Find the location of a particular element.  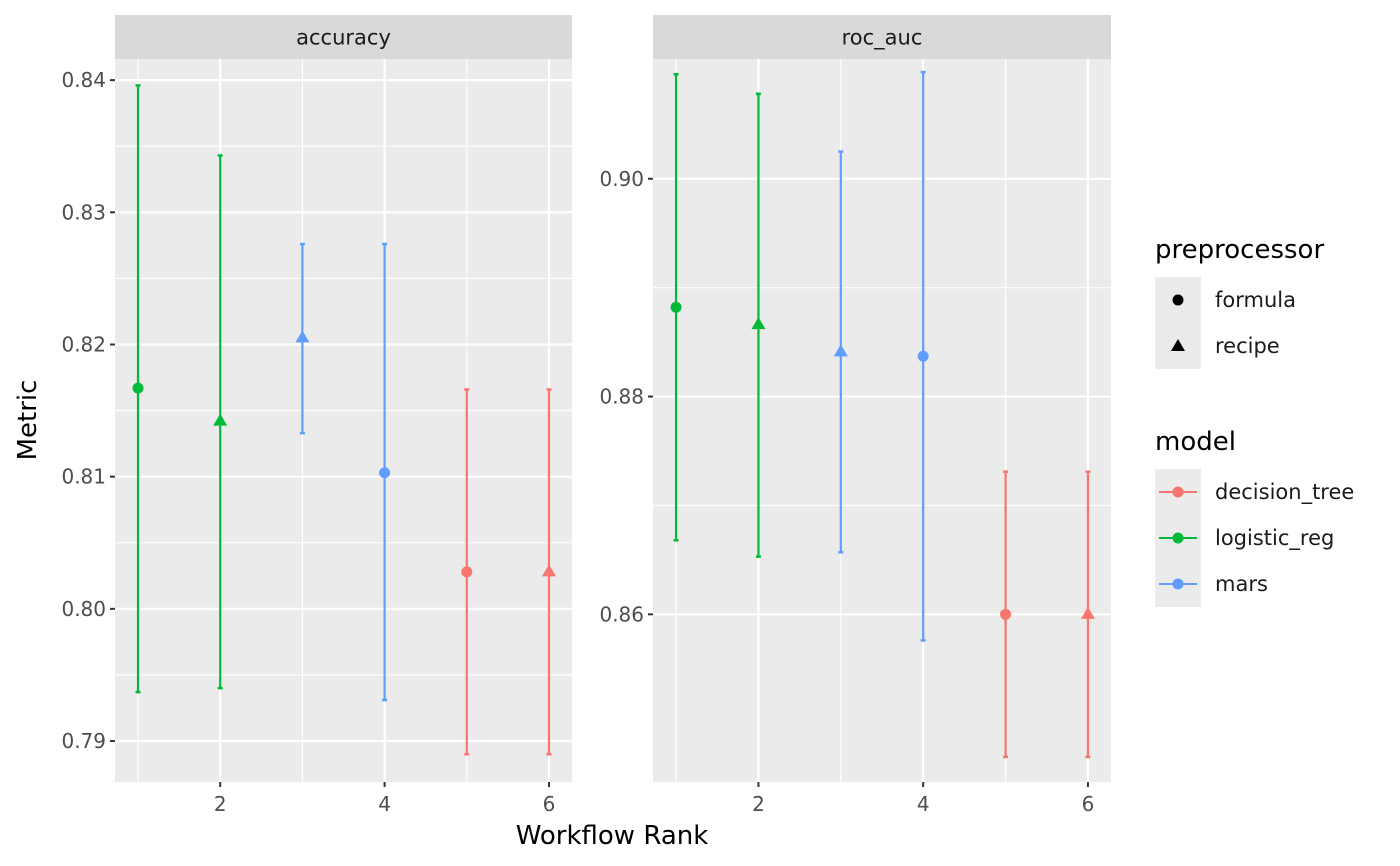

strip-background-accuracy is located at coordinates (343, 37).